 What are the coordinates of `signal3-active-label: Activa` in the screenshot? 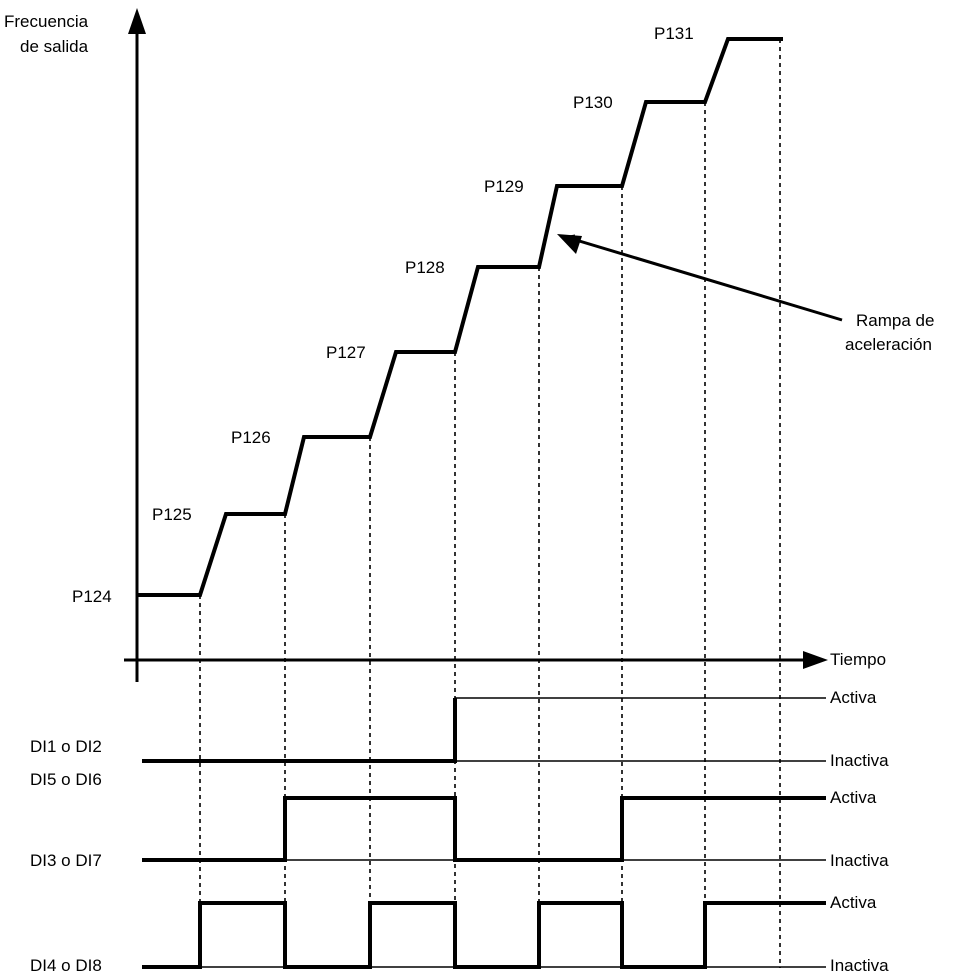 It's located at (853, 902).